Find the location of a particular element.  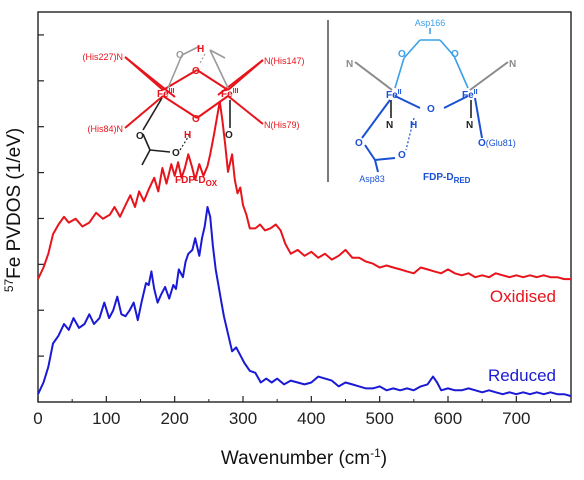

x-tick-label: 300 is located at coordinates (243, 418).